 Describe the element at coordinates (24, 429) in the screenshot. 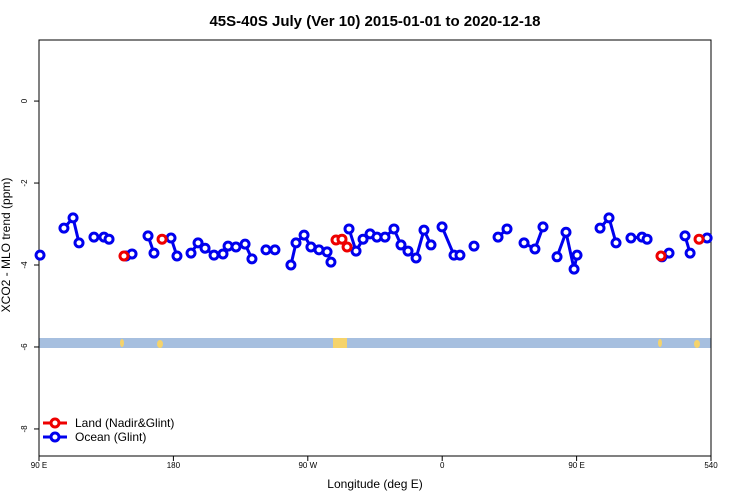

I see `y-tick-label: -8` at that location.